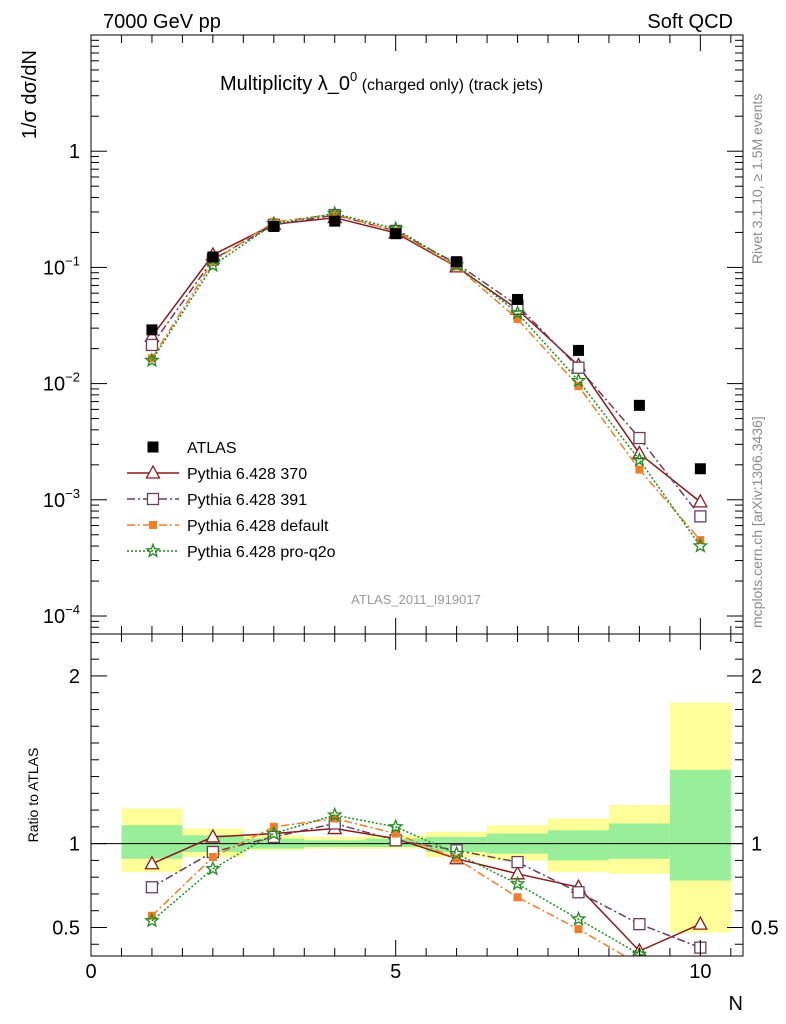 This screenshot has height=1024, width=786. I want to click on plot-title-sup: 0, so click(353, 76).